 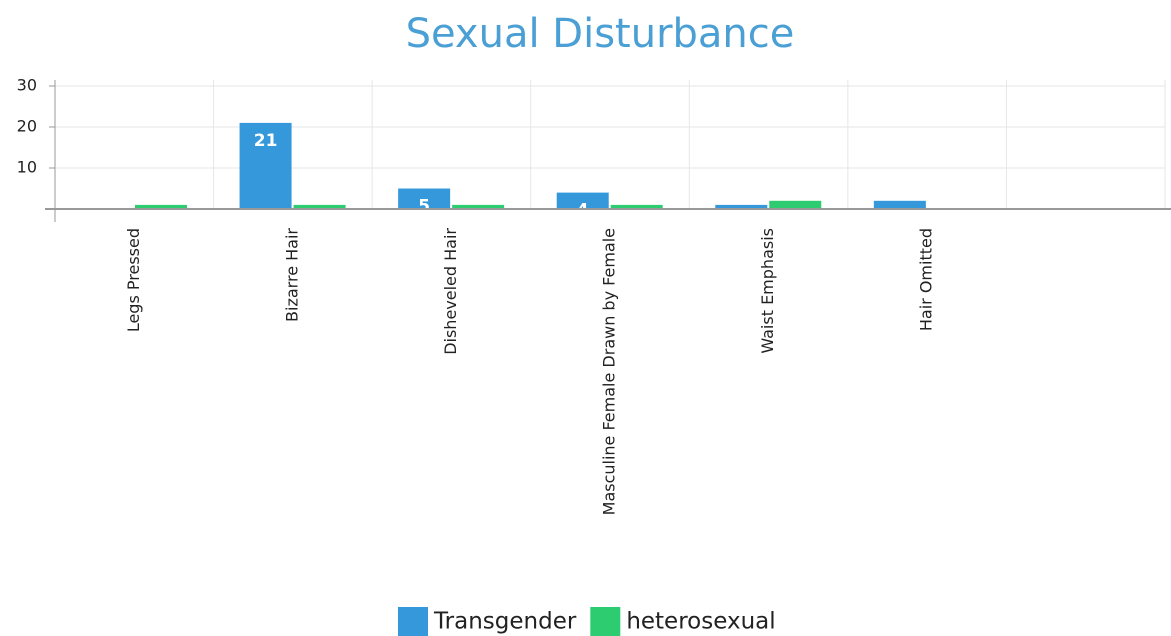 What do you see at coordinates (926, 279) in the screenshot?
I see `x-tick-label: Hair Omitted` at bounding box center [926, 279].